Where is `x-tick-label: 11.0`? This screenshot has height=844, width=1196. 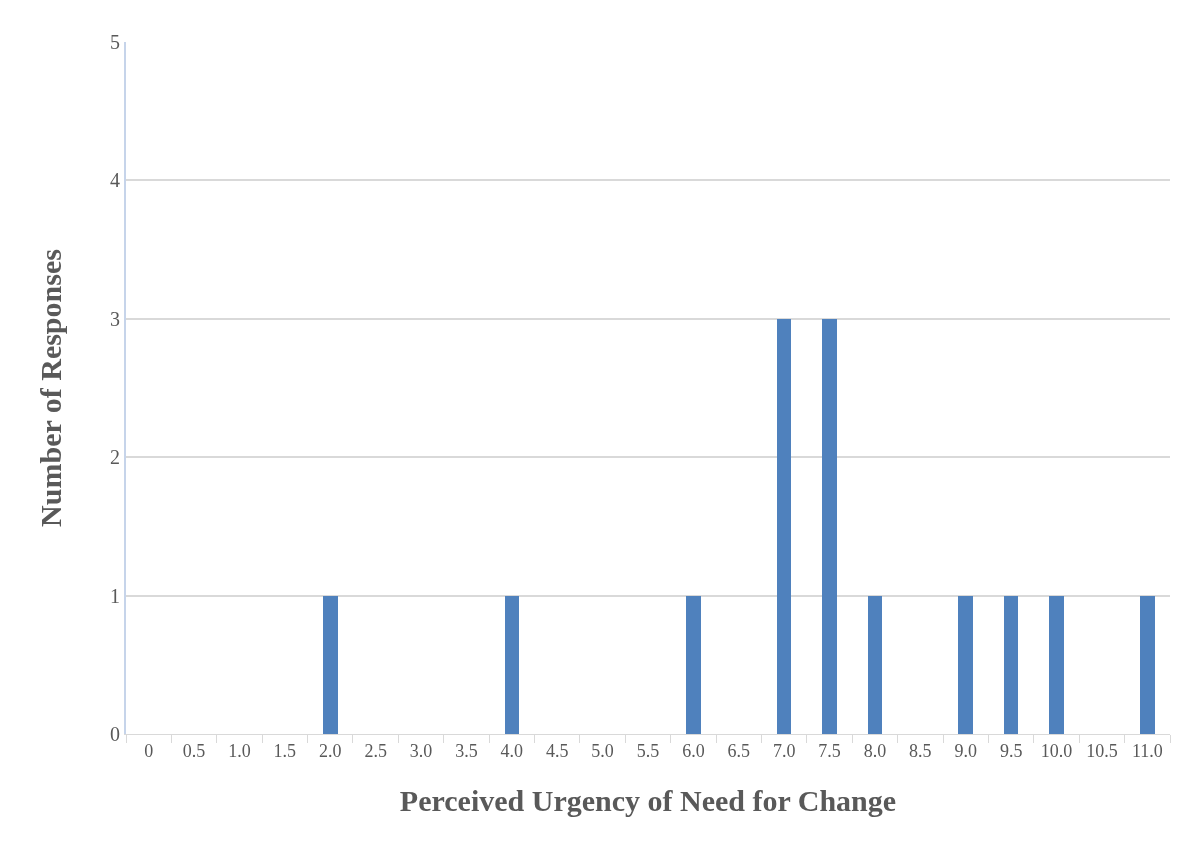
x-tick-label: 11.0 is located at coordinates (1147, 750).